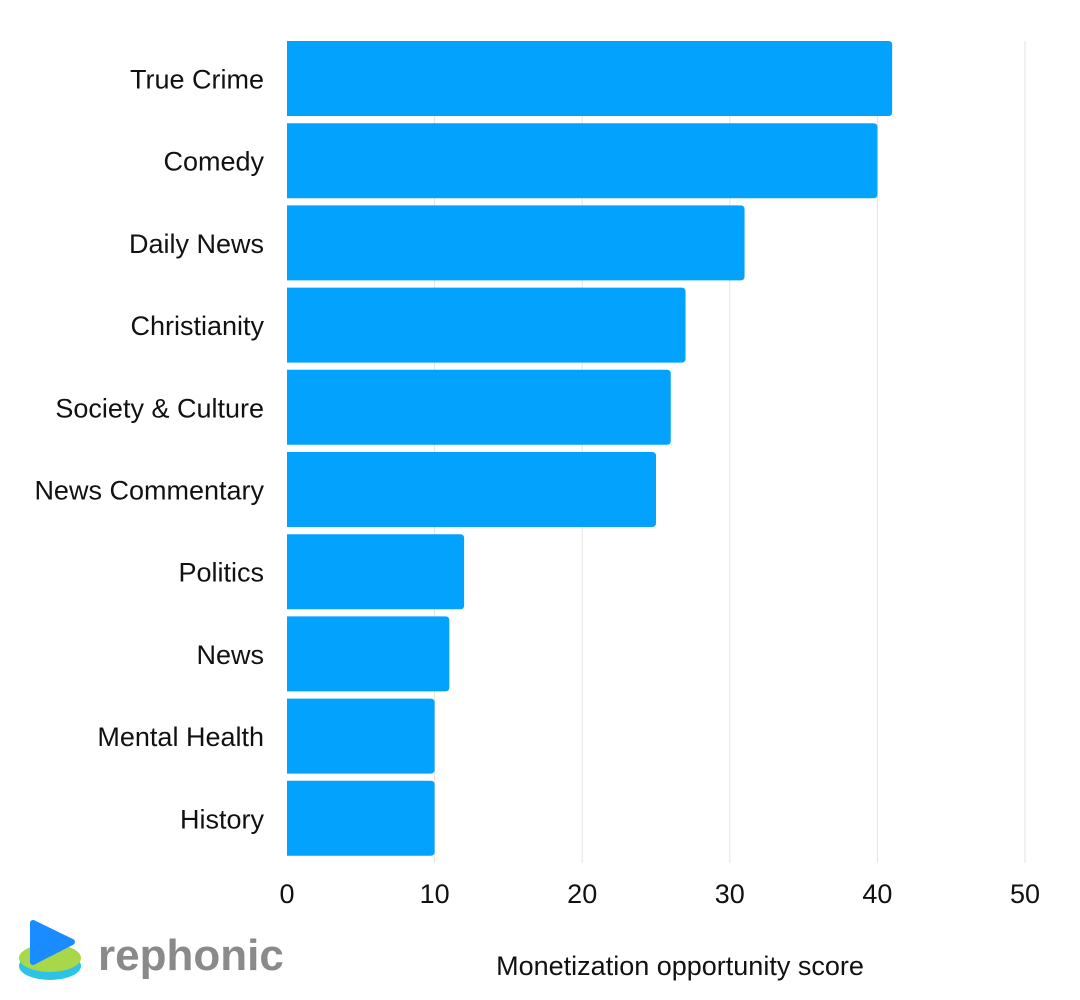 The image size is (1080, 1000). Describe the element at coordinates (213, 162) in the screenshot. I see `category-label: Comedy` at that location.